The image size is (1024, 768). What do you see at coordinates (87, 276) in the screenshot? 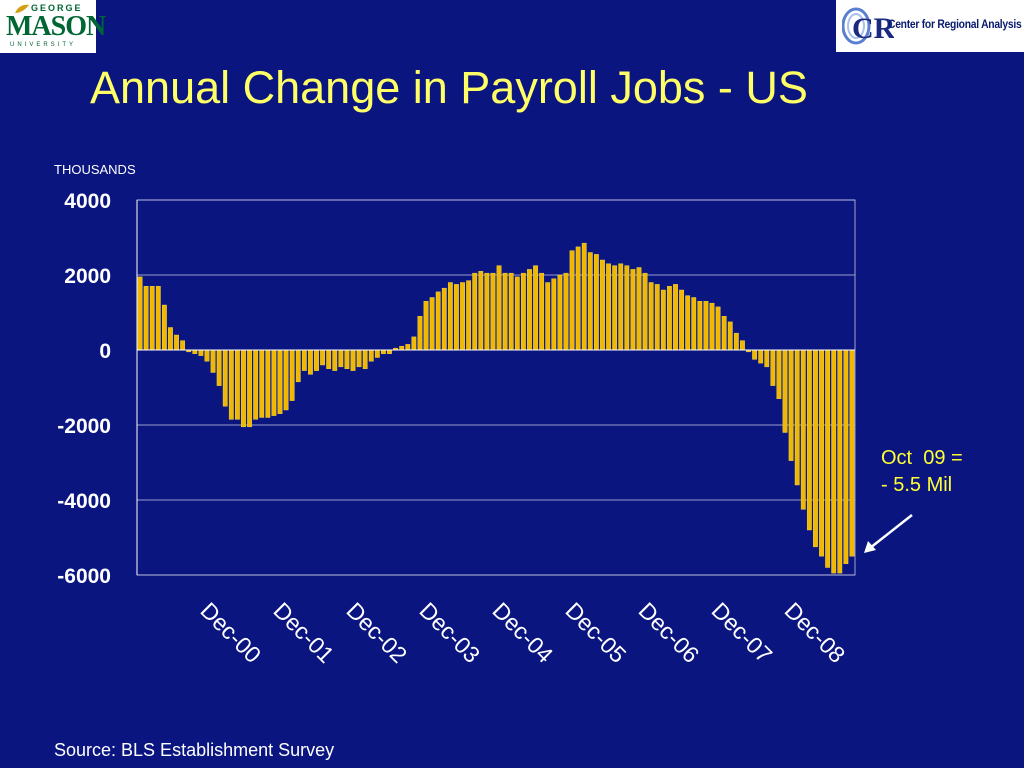
I see `y-tick-label: 2000` at bounding box center [87, 276].